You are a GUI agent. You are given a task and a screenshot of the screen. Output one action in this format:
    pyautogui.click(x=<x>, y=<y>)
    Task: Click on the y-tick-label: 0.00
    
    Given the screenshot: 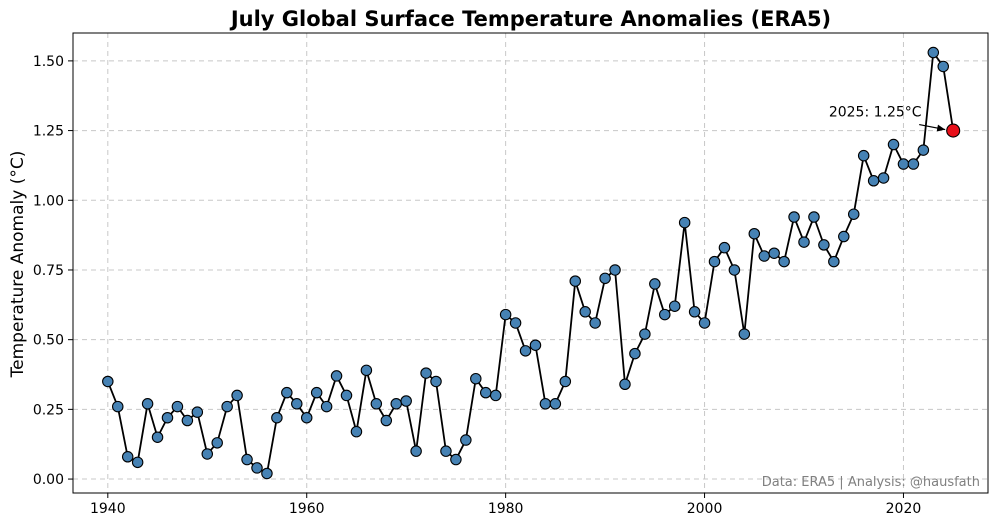 What is the action you would take?
    pyautogui.click(x=48, y=480)
    